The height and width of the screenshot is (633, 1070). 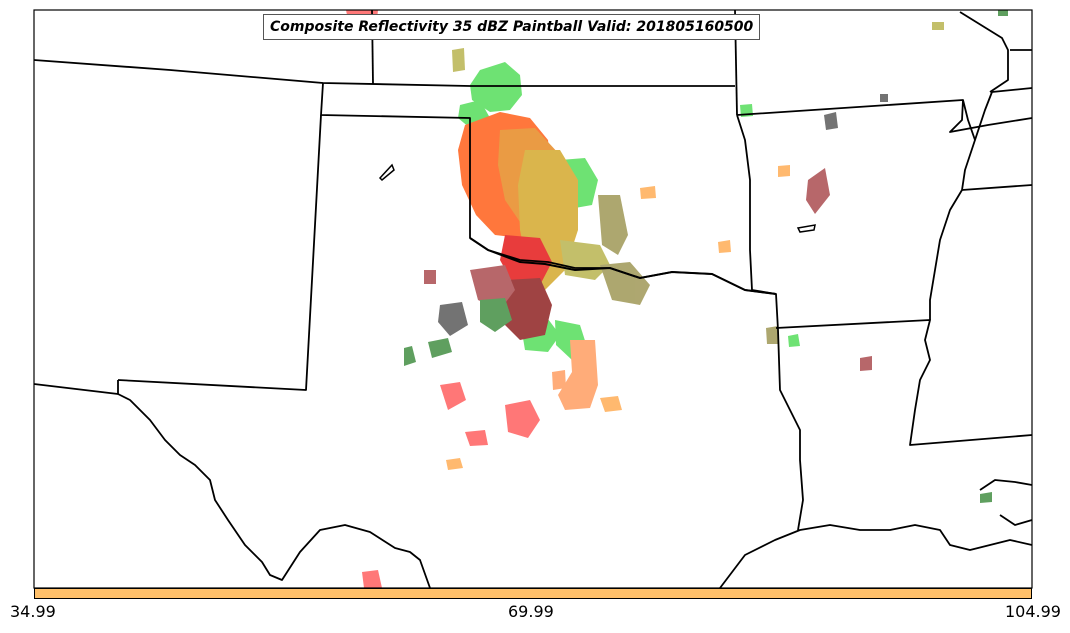 I want to click on colorbar, so click(x=533, y=593).